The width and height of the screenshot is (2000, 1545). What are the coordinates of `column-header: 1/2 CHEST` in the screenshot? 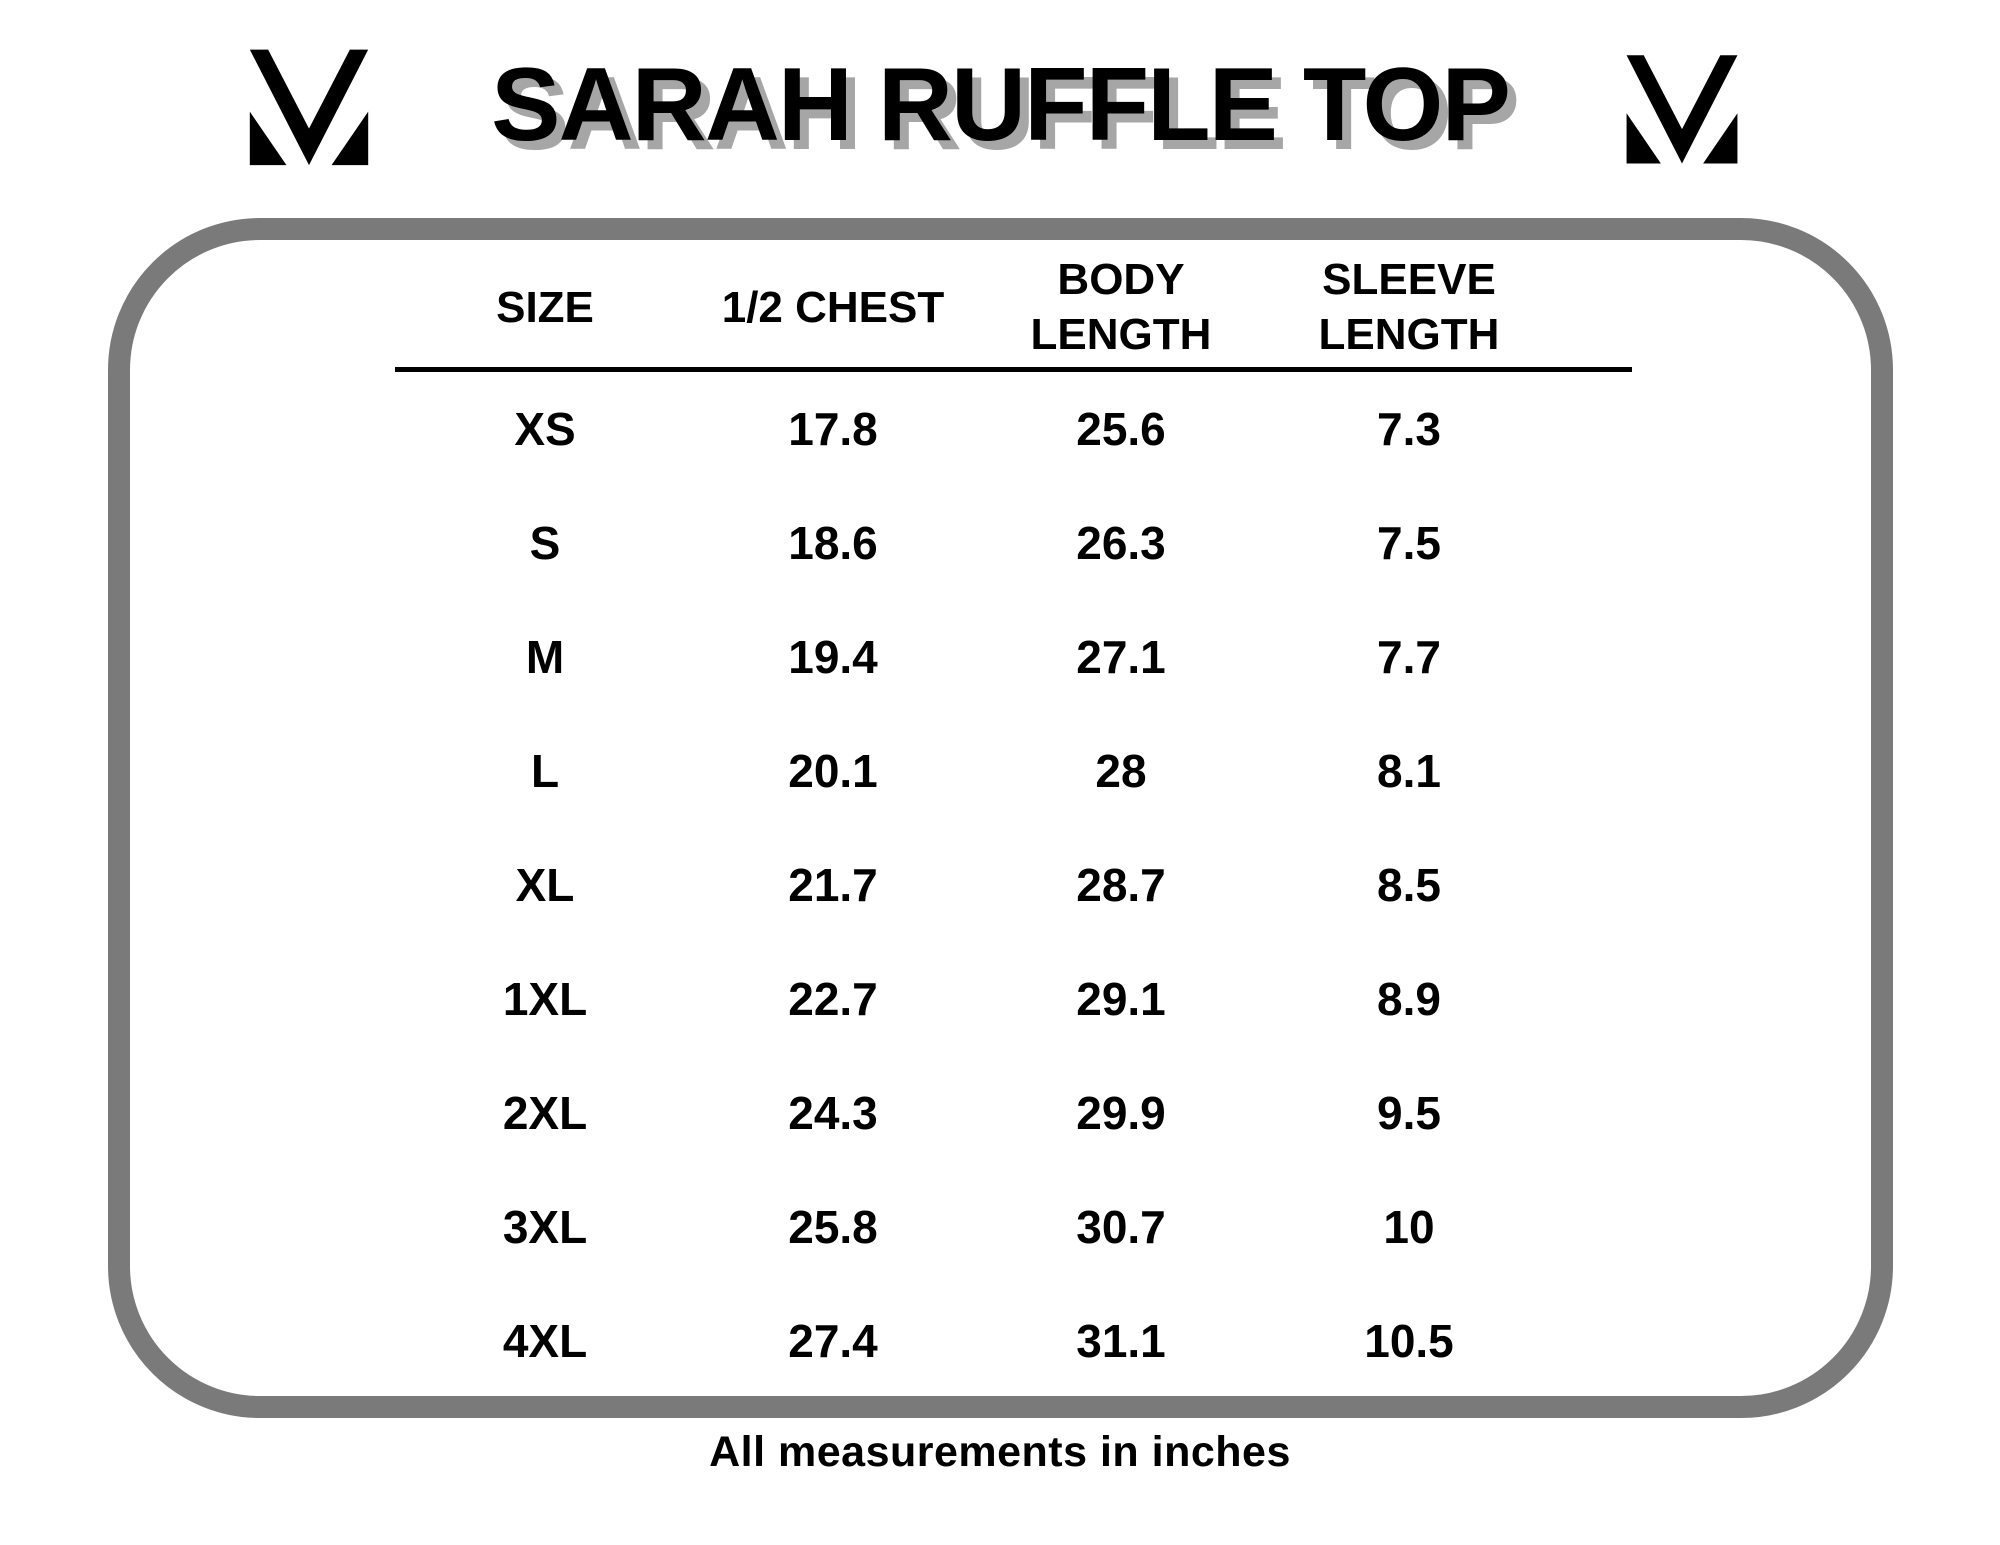 It's located at (833, 307).